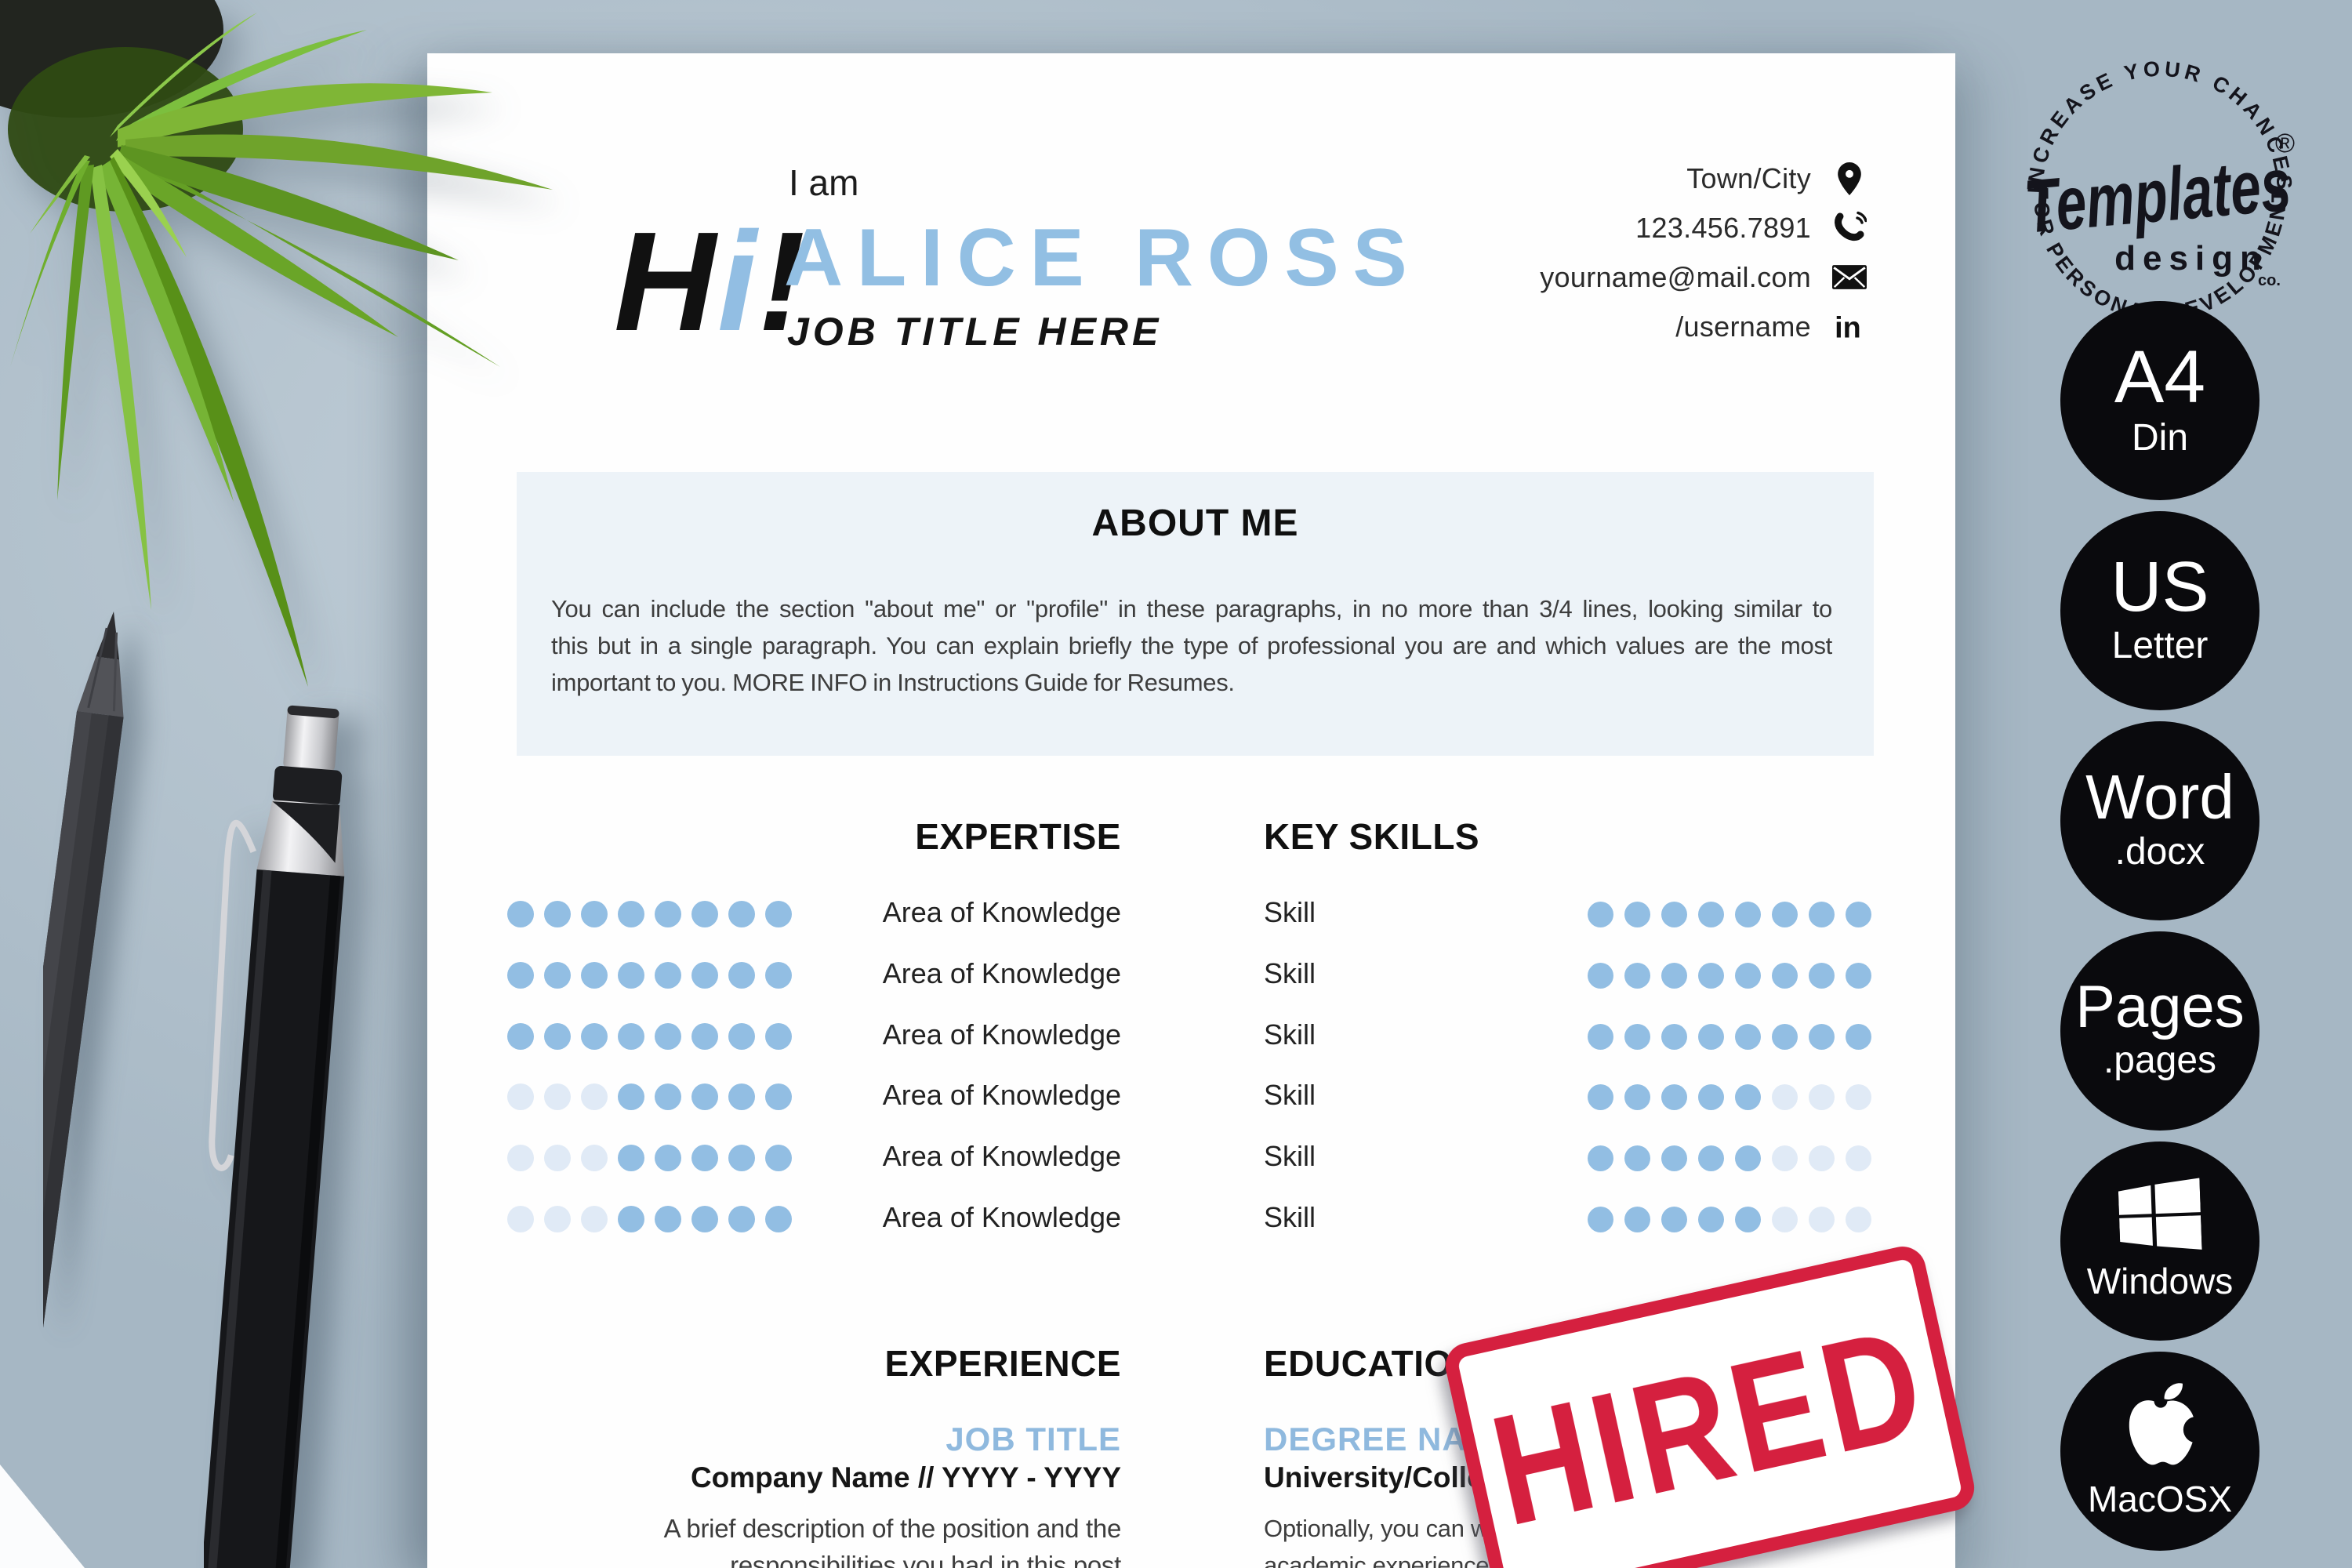 The image size is (2352, 1568). What do you see at coordinates (2160, 1060) in the screenshot?
I see `badge-sub-text: .pages` at bounding box center [2160, 1060].